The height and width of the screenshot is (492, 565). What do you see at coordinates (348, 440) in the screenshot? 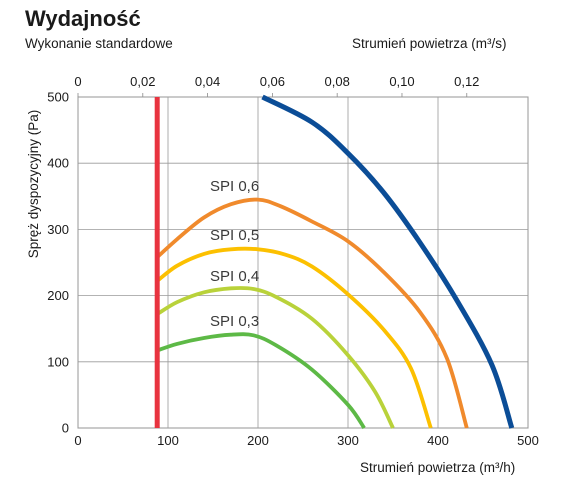
I see `x-tick-label: 300` at bounding box center [348, 440].